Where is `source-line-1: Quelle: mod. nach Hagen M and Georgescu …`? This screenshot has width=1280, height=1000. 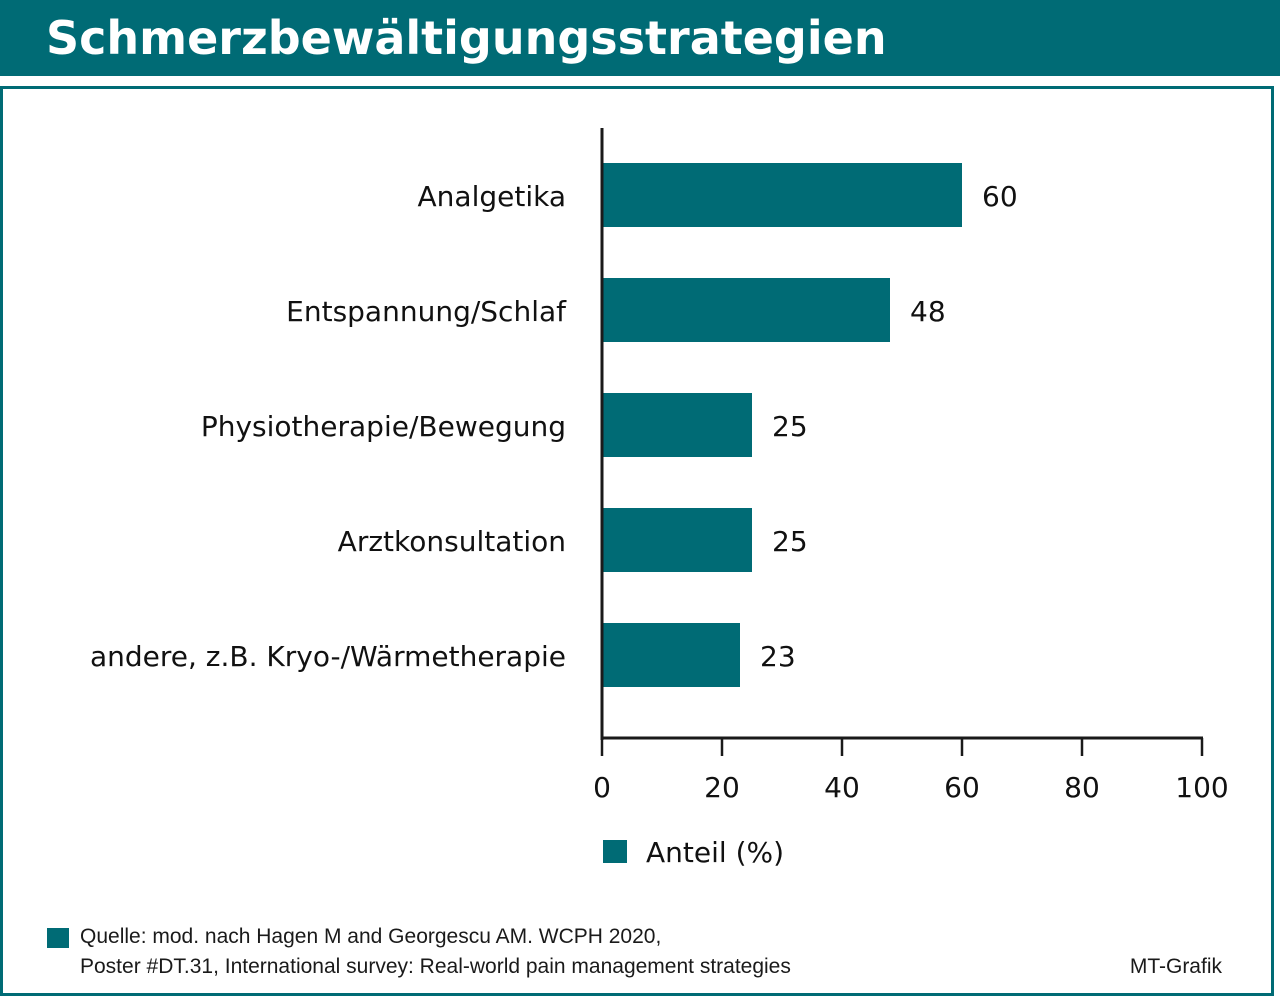 source-line-1: Quelle: mod. nach Hagen M and Georgescu … is located at coordinates (371, 936).